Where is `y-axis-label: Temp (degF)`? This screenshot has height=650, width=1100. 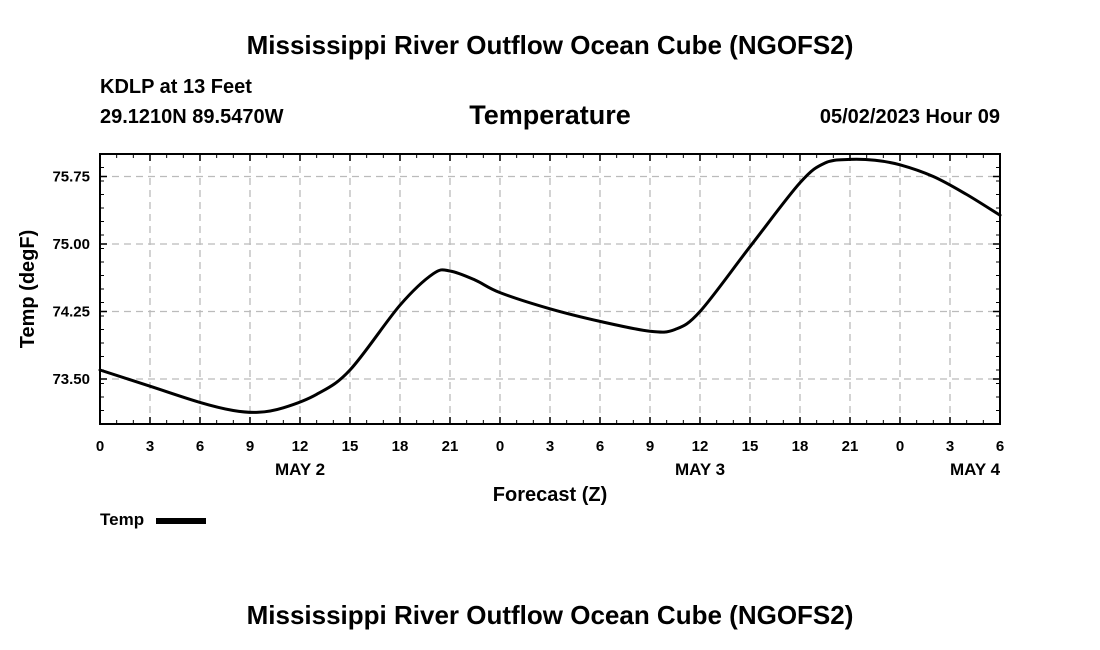
y-axis-label: Temp (degF) is located at coordinates (28, 289).